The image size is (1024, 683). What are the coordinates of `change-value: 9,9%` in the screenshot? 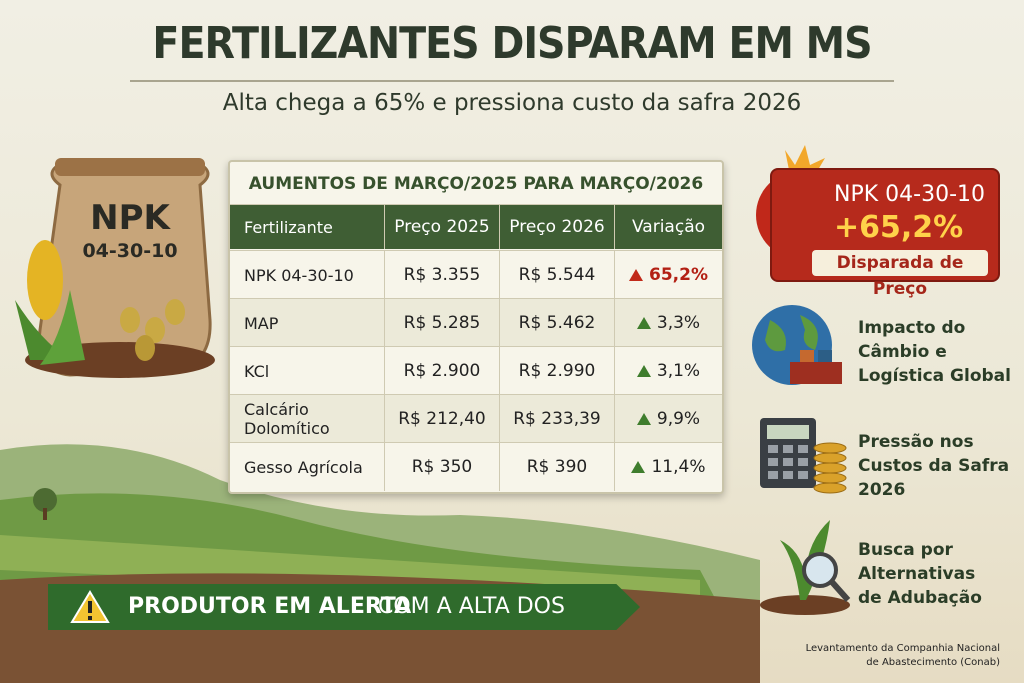 It's located at (678, 419).